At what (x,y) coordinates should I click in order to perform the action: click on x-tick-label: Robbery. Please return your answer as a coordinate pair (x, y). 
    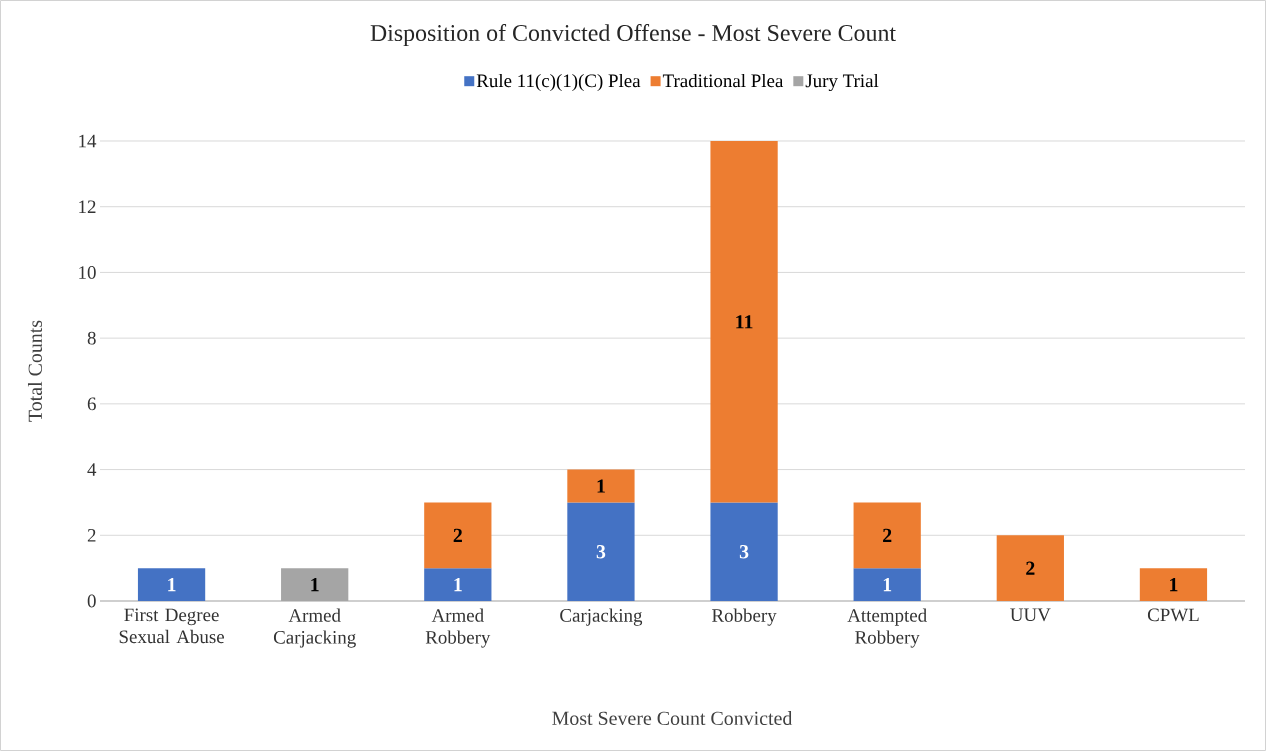
    Looking at the image, I should click on (744, 617).